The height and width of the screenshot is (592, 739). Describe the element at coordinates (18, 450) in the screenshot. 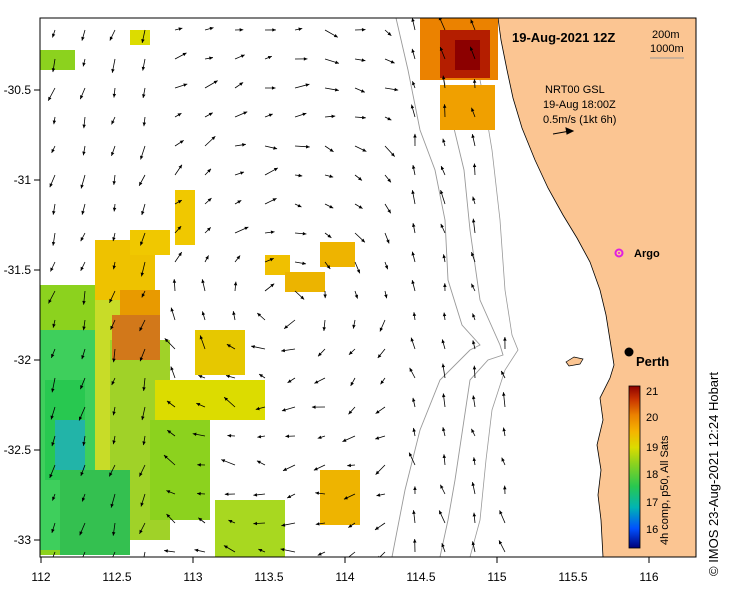

I see `y-tick-label: -32.5` at that location.